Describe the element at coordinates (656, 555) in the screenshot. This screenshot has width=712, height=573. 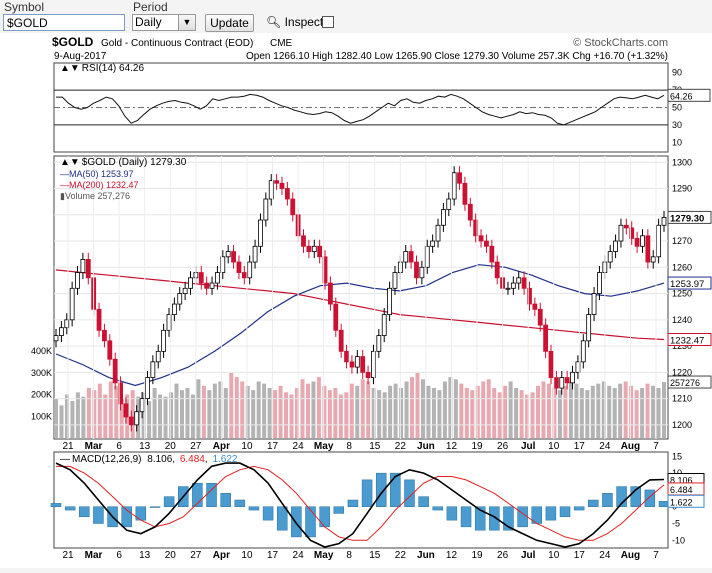
I see `x-tick-label: 7` at that location.